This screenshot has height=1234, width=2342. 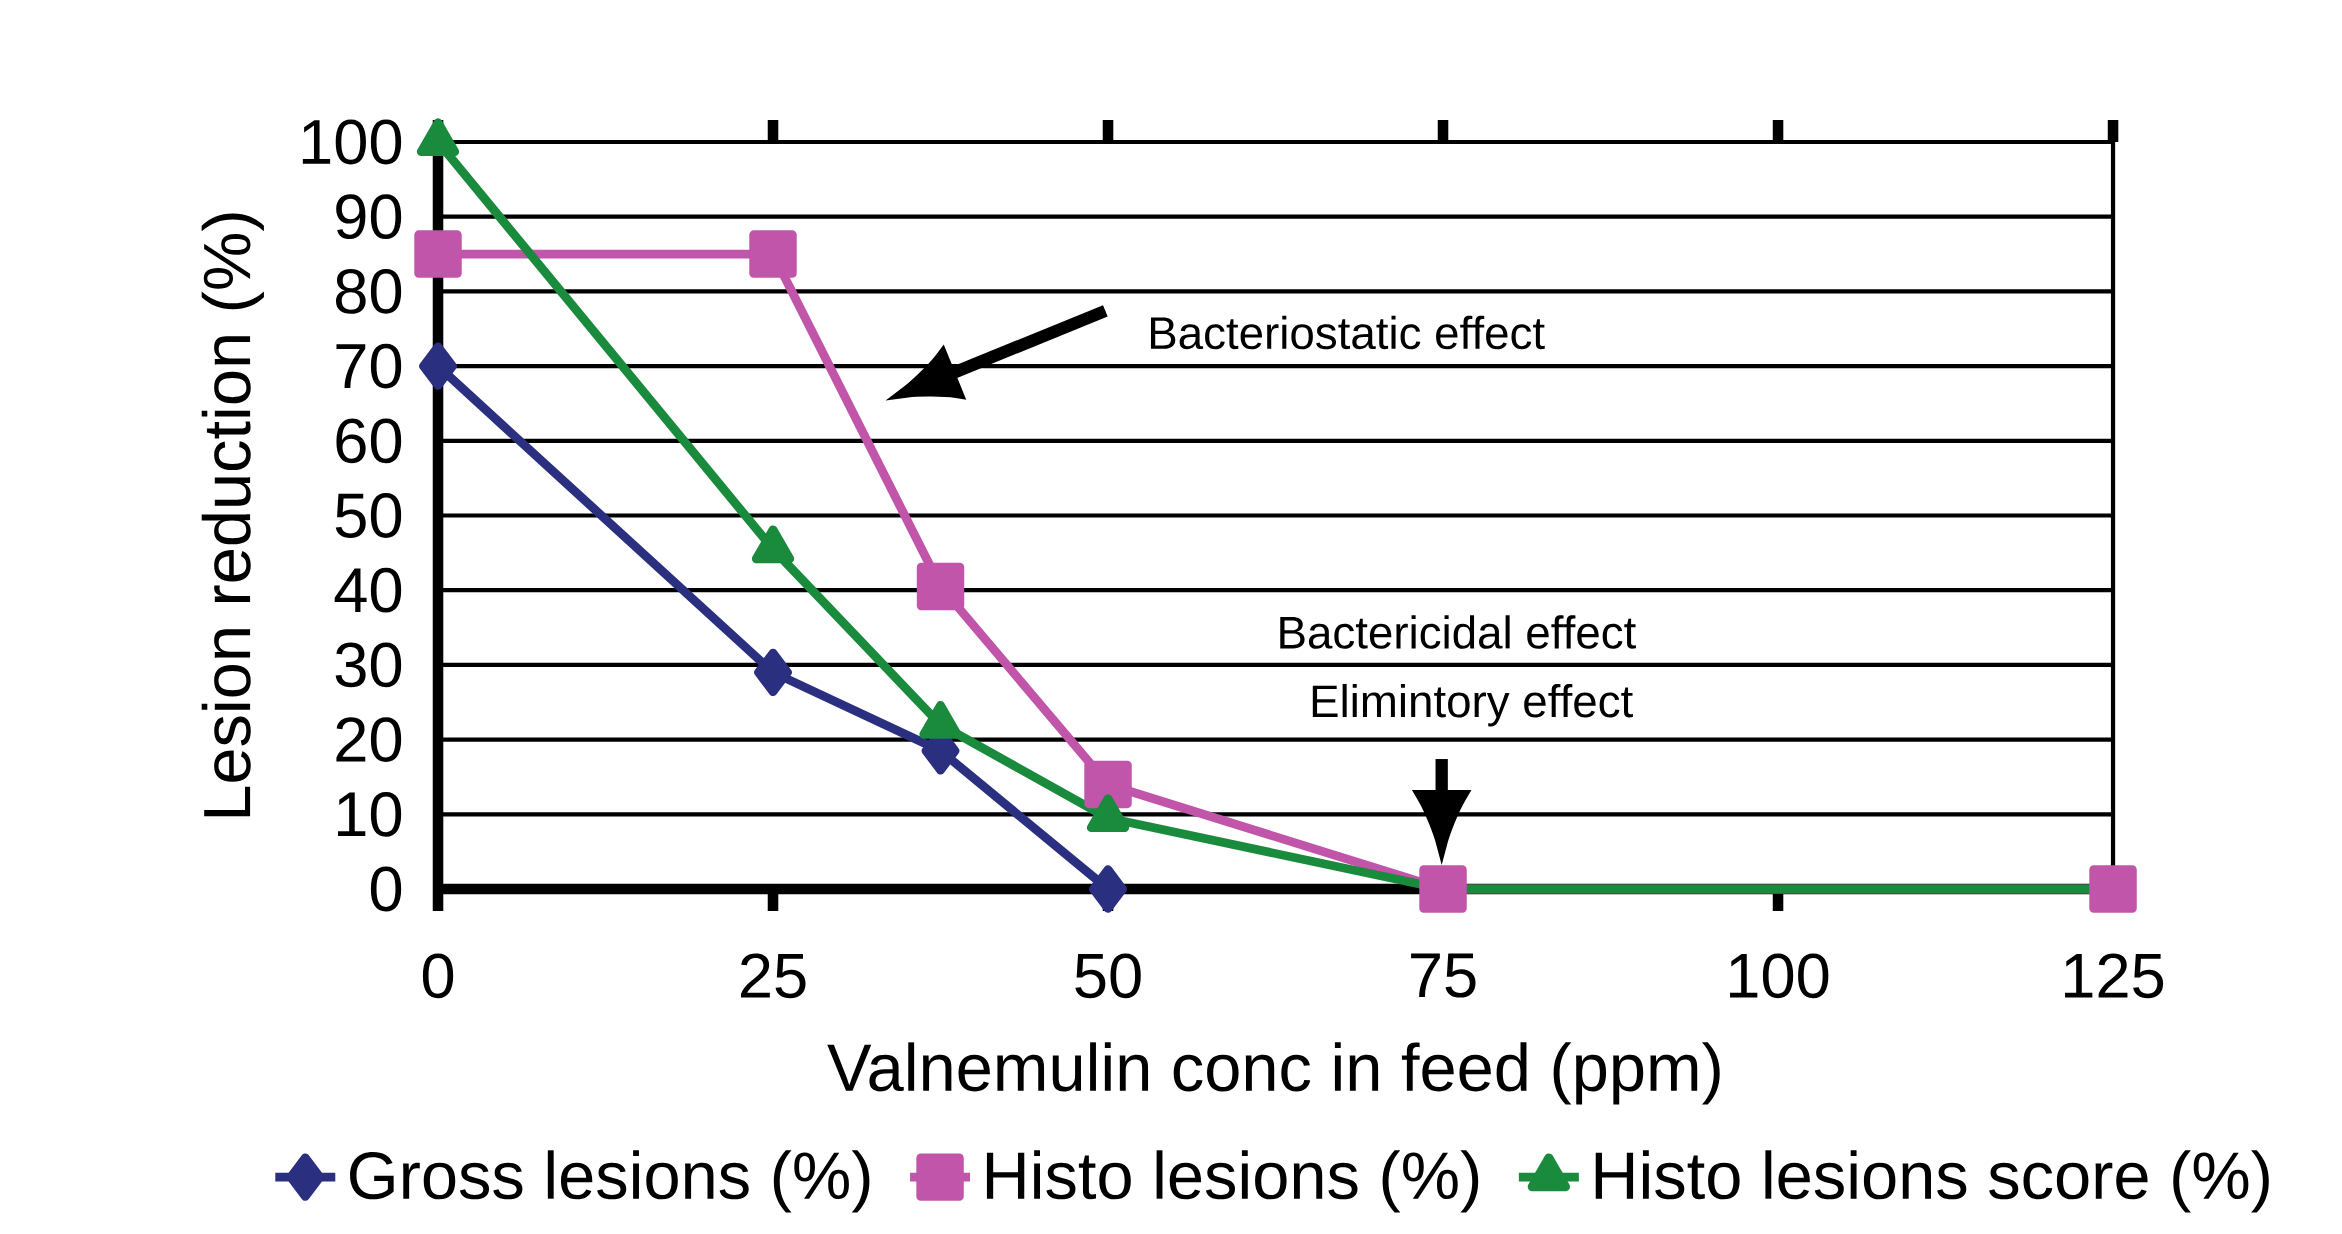 What do you see at coordinates (369, 441) in the screenshot?
I see `y-tick-label: 60` at bounding box center [369, 441].